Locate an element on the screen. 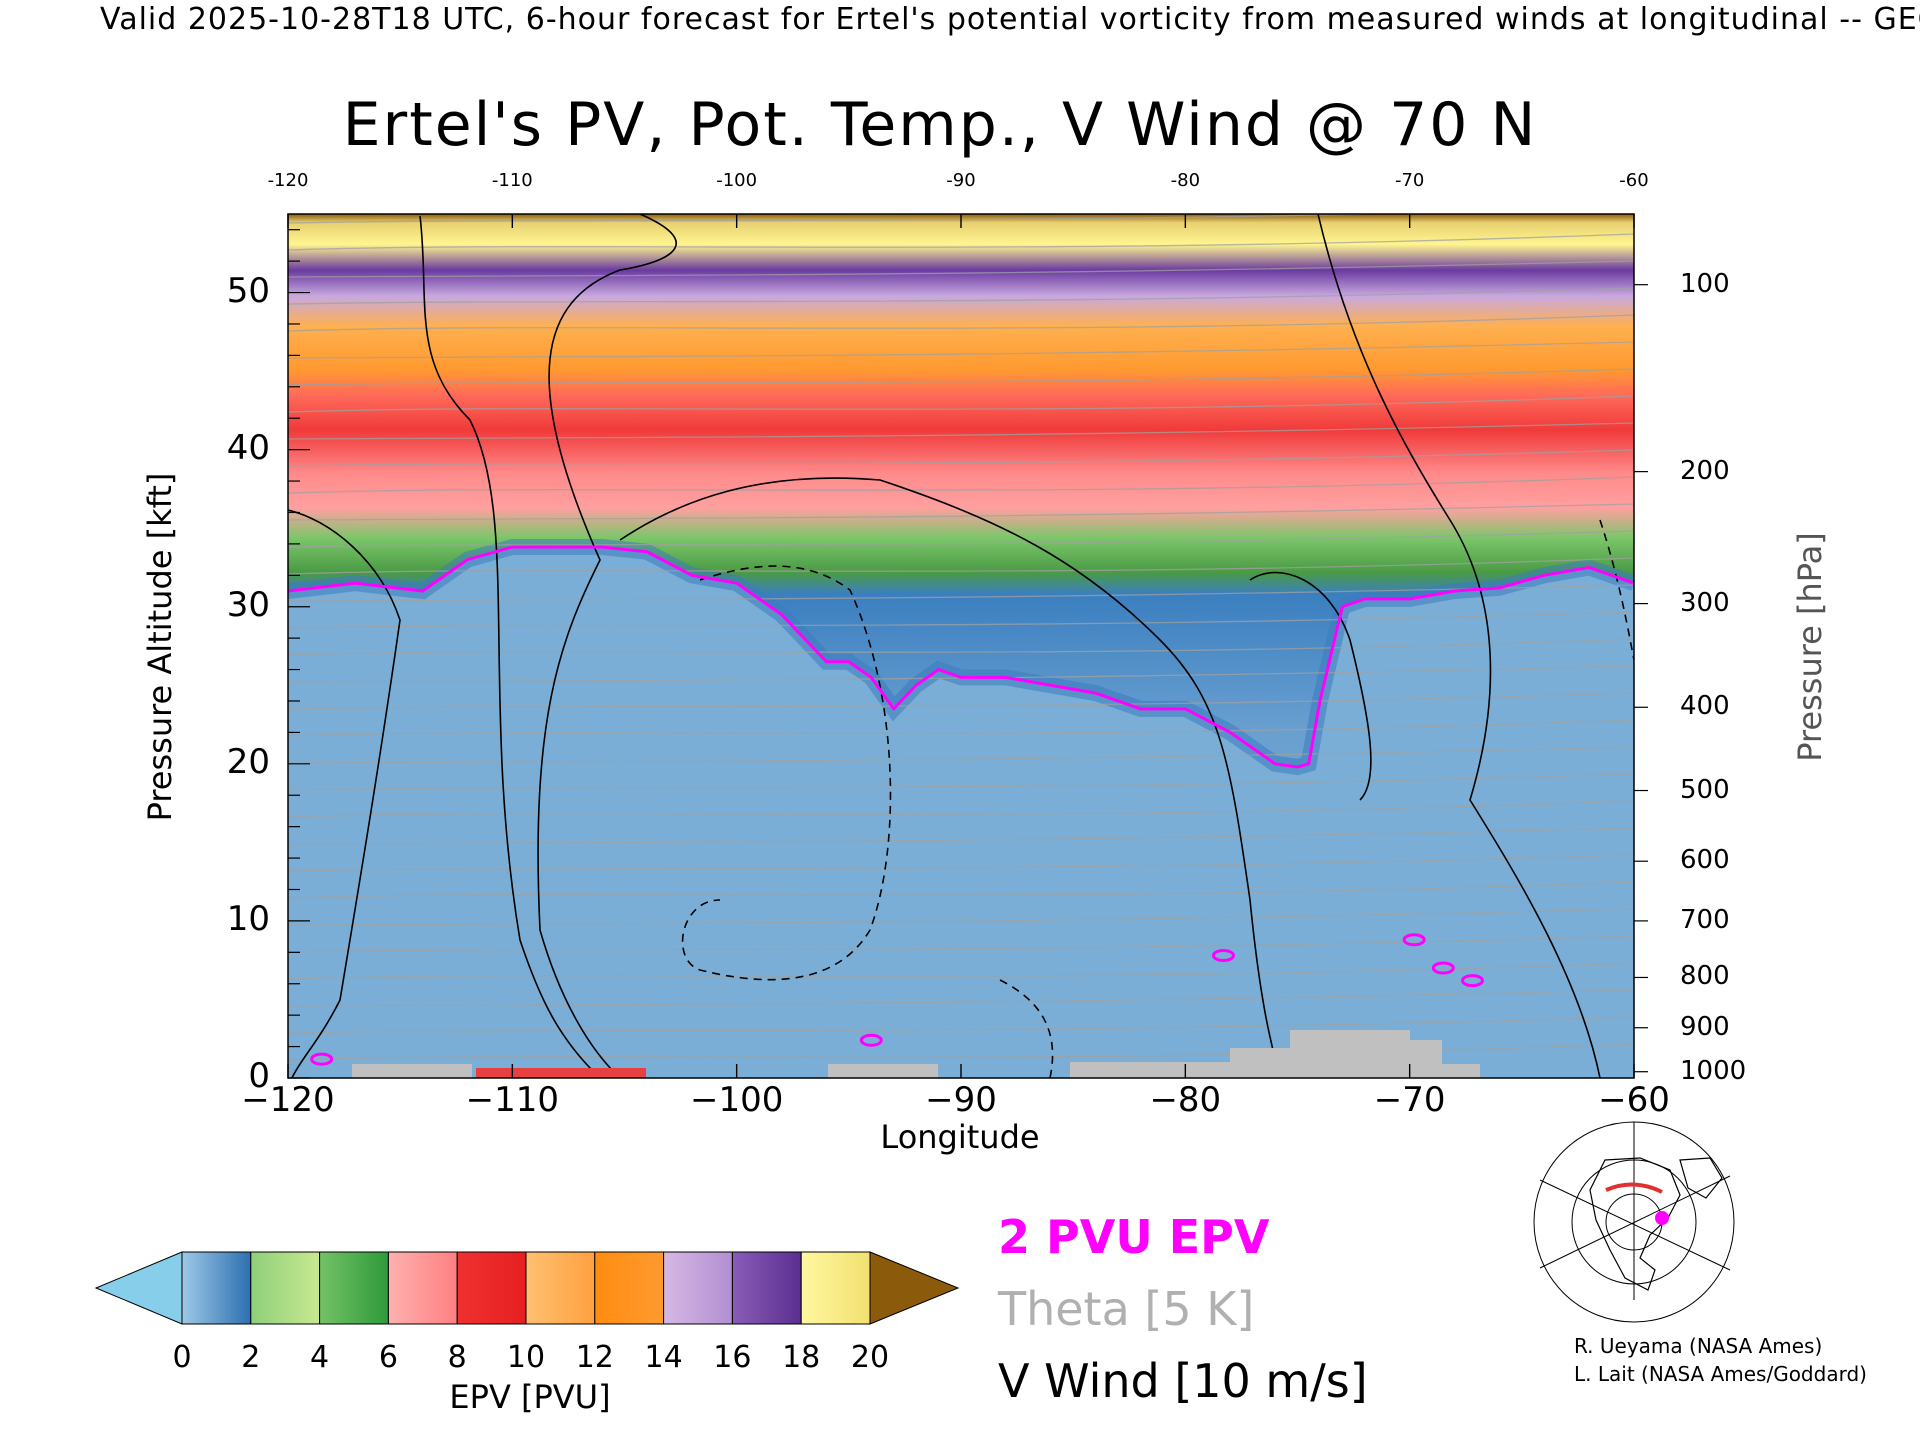  colorbar-tick-label: 4 is located at coordinates (320, 1357).